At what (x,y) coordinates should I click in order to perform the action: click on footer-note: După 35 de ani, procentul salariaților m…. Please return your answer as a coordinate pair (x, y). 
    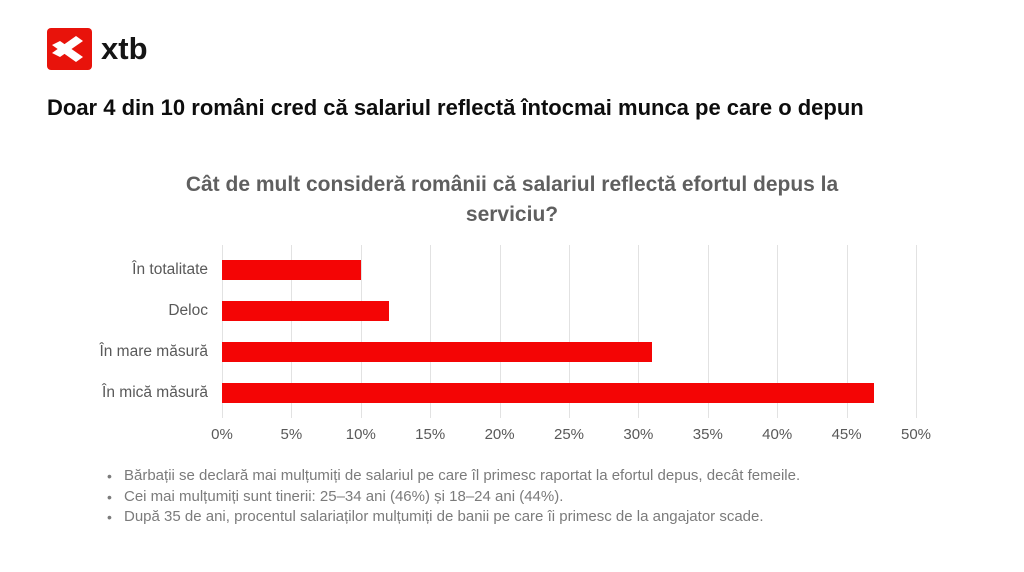
    Looking at the image, I should click on (527, 517).